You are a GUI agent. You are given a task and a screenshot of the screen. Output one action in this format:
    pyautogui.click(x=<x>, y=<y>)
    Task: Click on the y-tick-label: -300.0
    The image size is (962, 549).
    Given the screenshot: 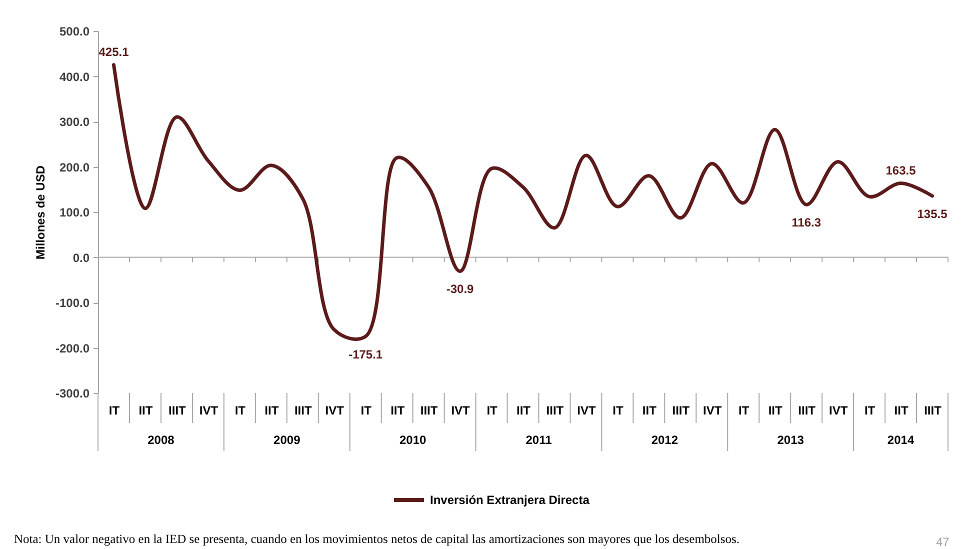 What is the action you would take?
    pyautogui.click(x=72, y=393)
    